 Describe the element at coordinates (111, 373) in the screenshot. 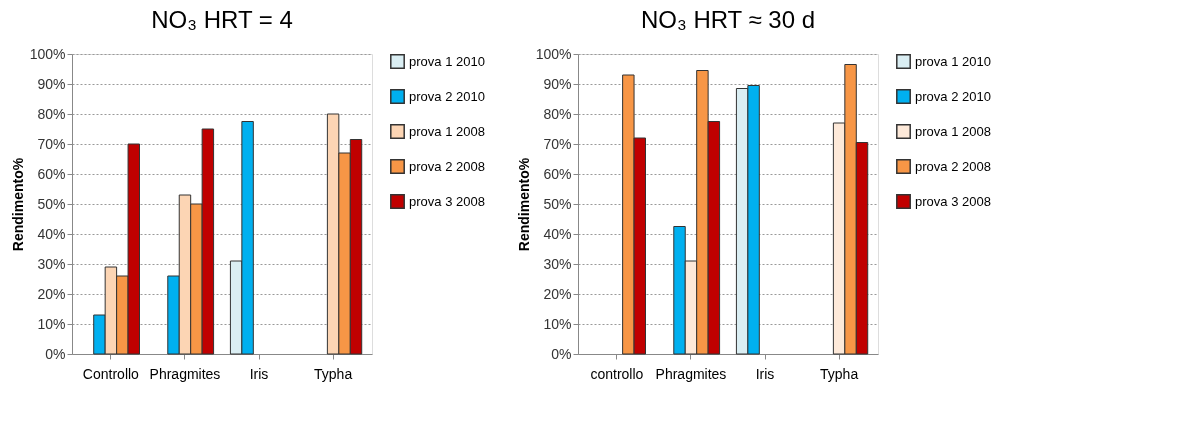

I see `x-tick-label: Controllo` at that location.